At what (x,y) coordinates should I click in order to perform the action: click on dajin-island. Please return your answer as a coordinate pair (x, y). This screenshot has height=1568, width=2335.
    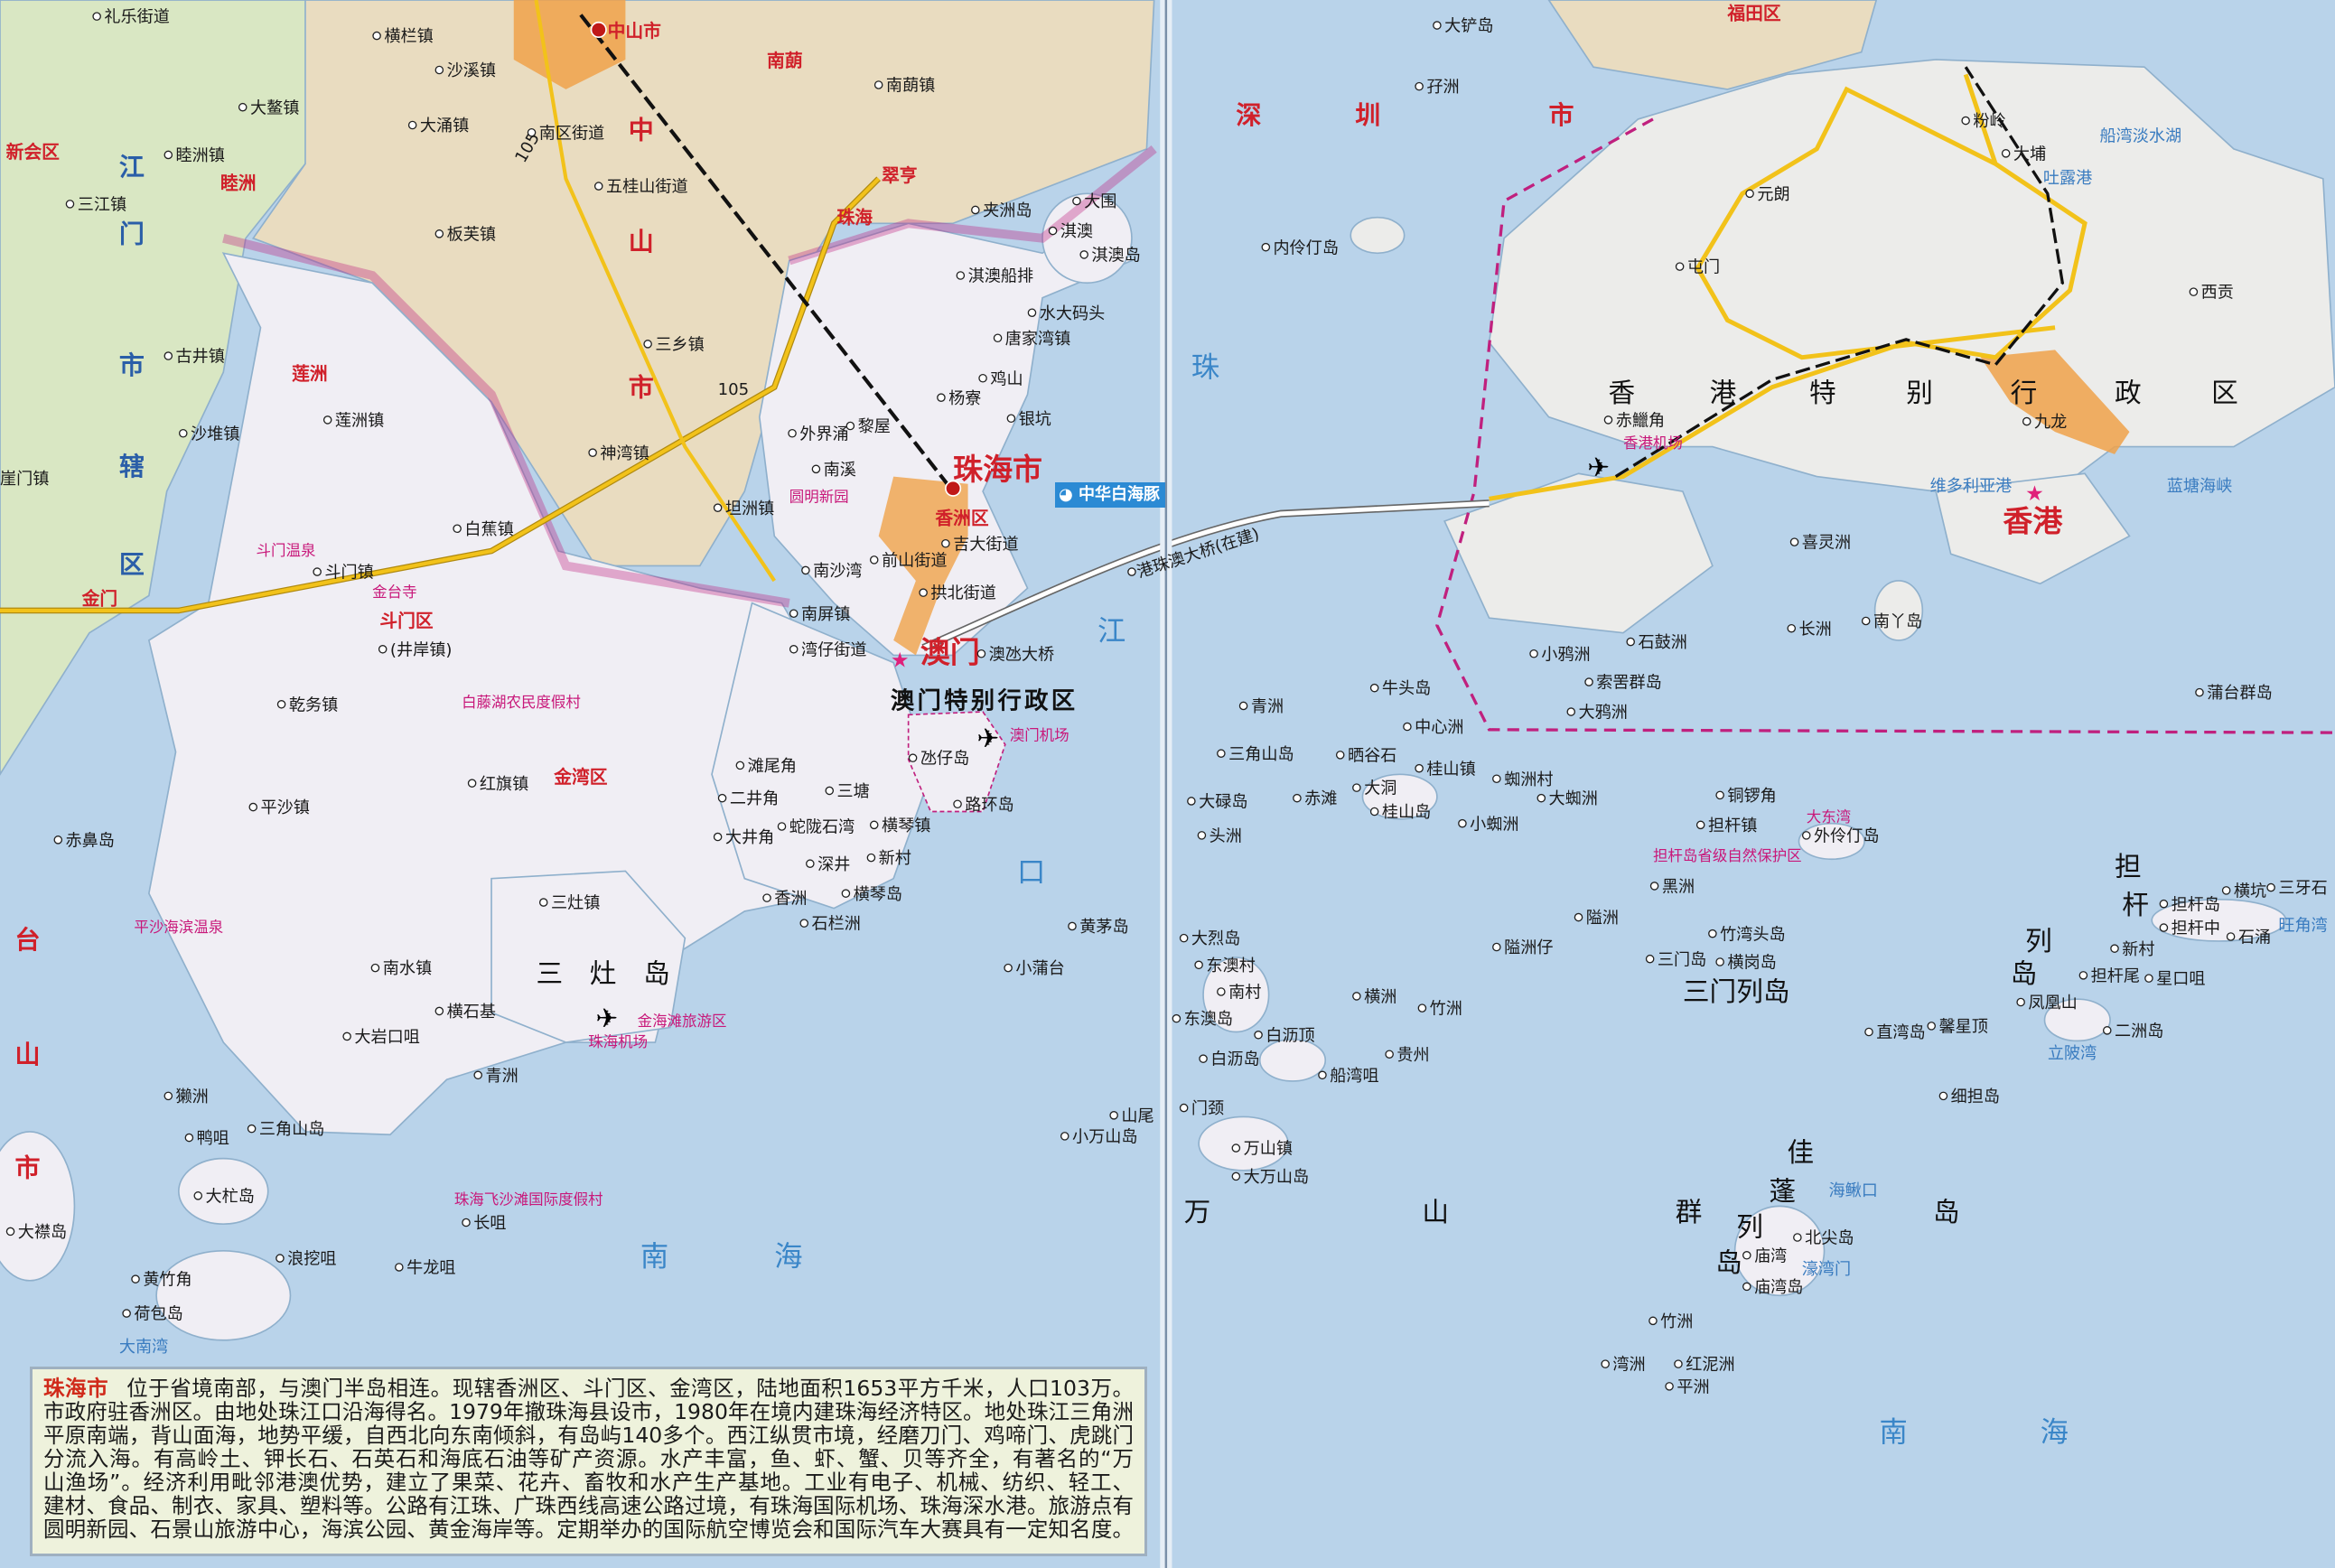
    Looking at the image, I should click on (38, 1206).